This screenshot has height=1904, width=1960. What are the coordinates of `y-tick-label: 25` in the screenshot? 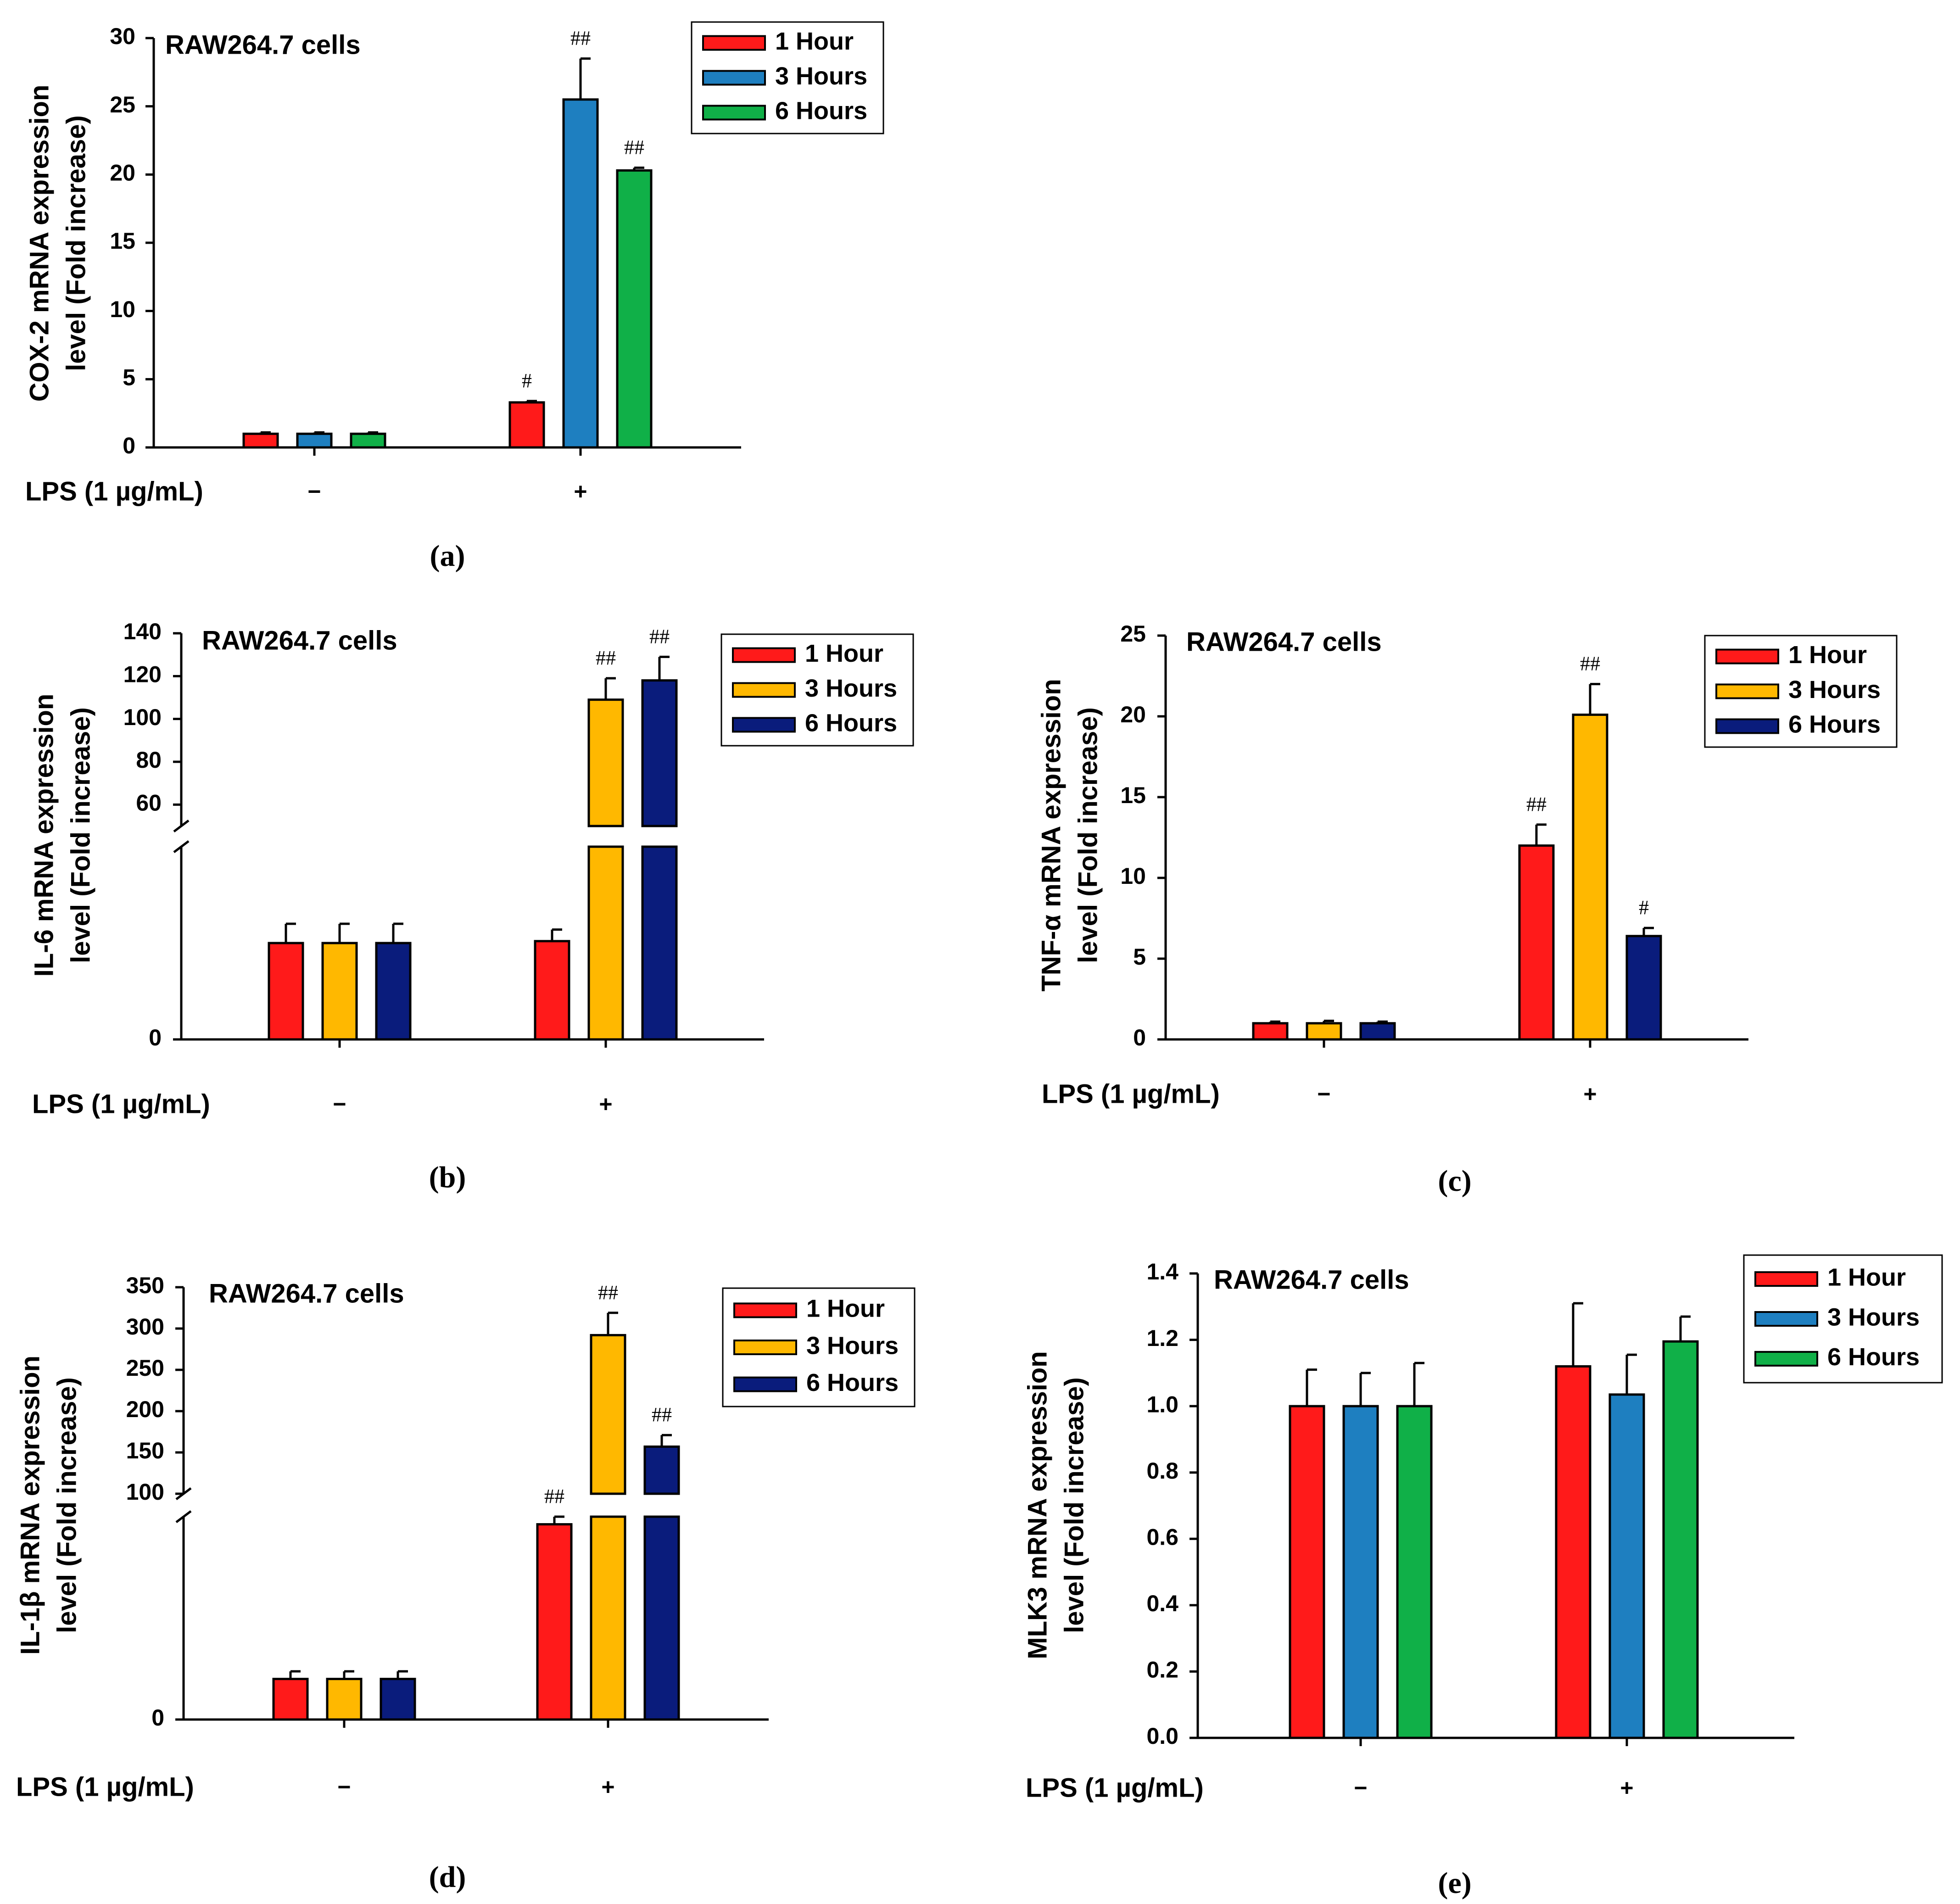 It's located at (1133, 634).